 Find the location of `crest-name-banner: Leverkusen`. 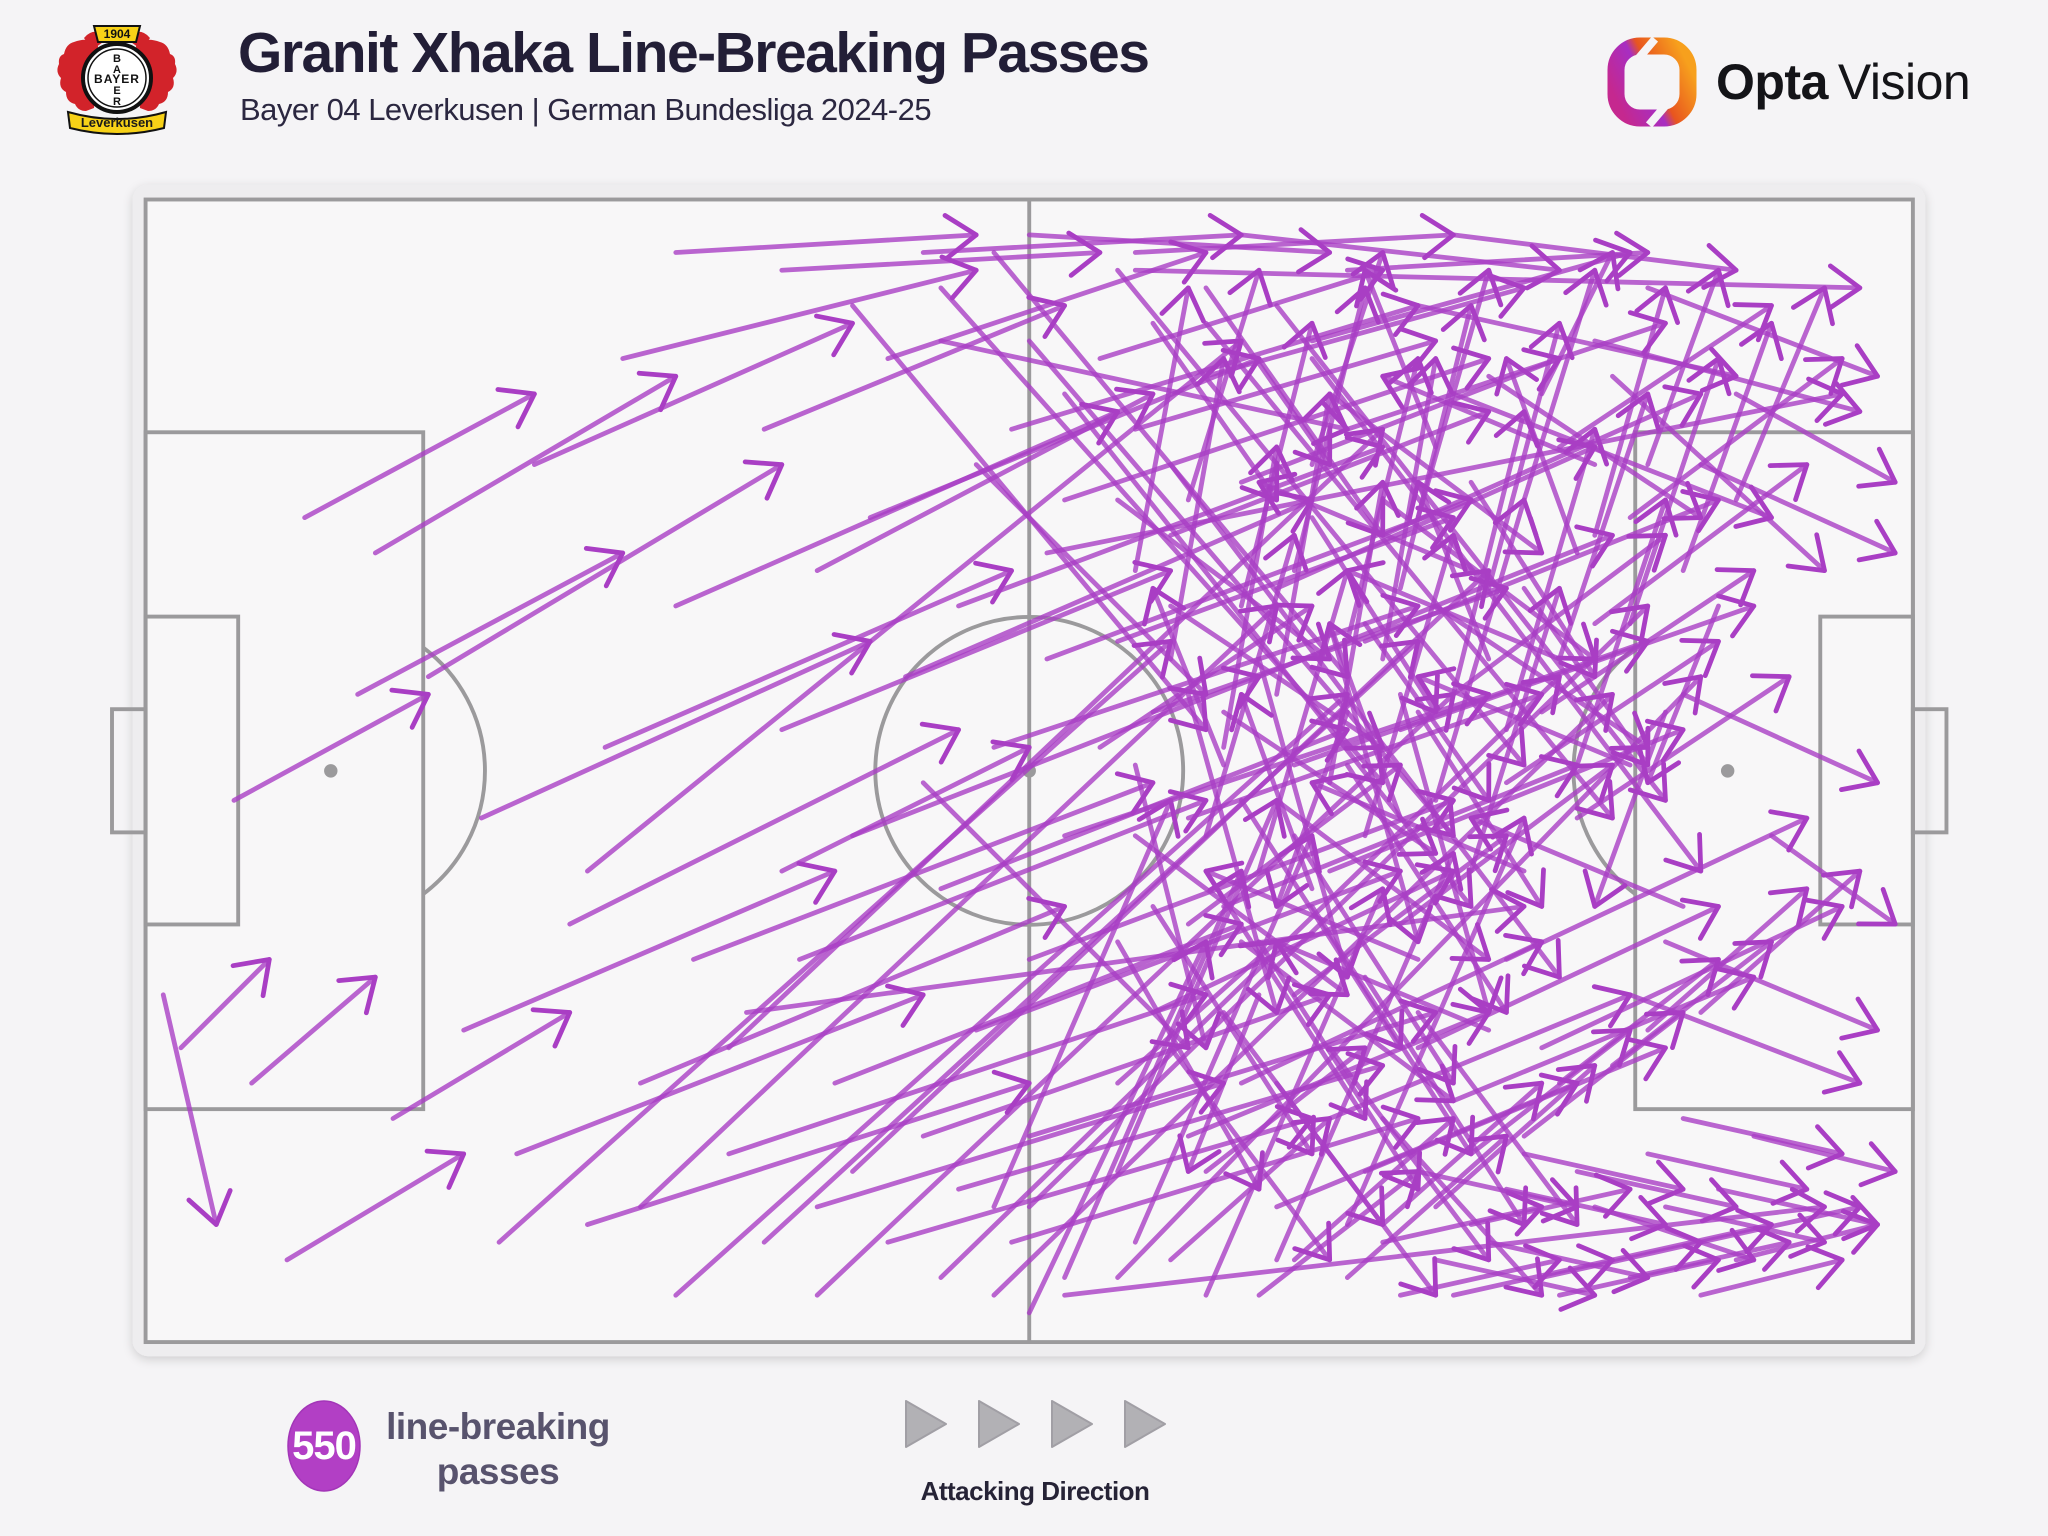

crest-name-banner: Leverkusen is located at coordinates (117, 122).